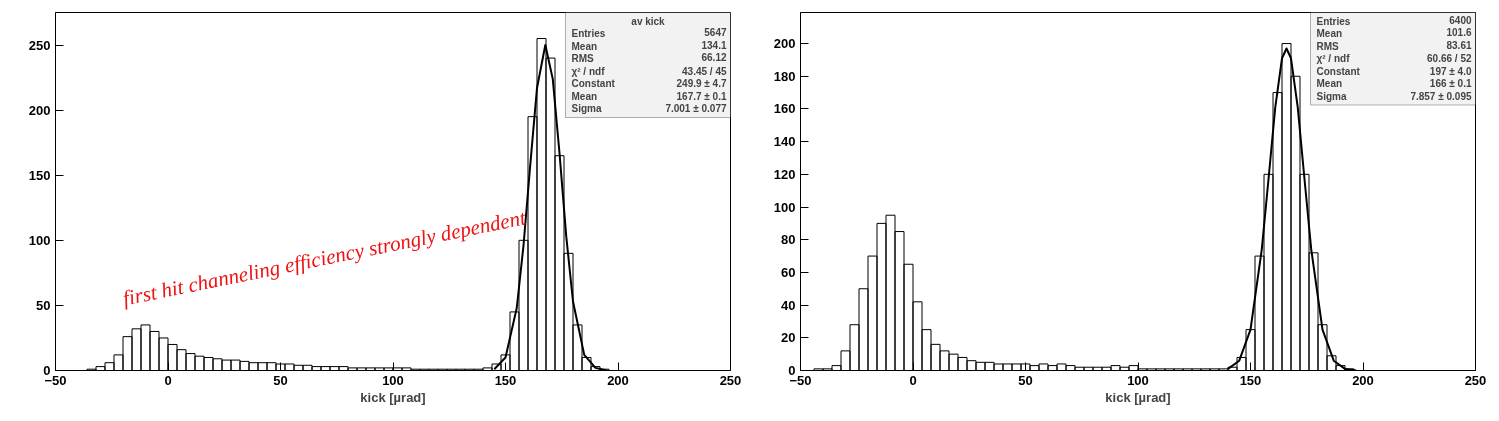 Image resolution: width=1499 pixels, height=421 pixels. Describe the element at coordinates (715, 32) in the screenshot. I see `annotation: 5647` at that location.